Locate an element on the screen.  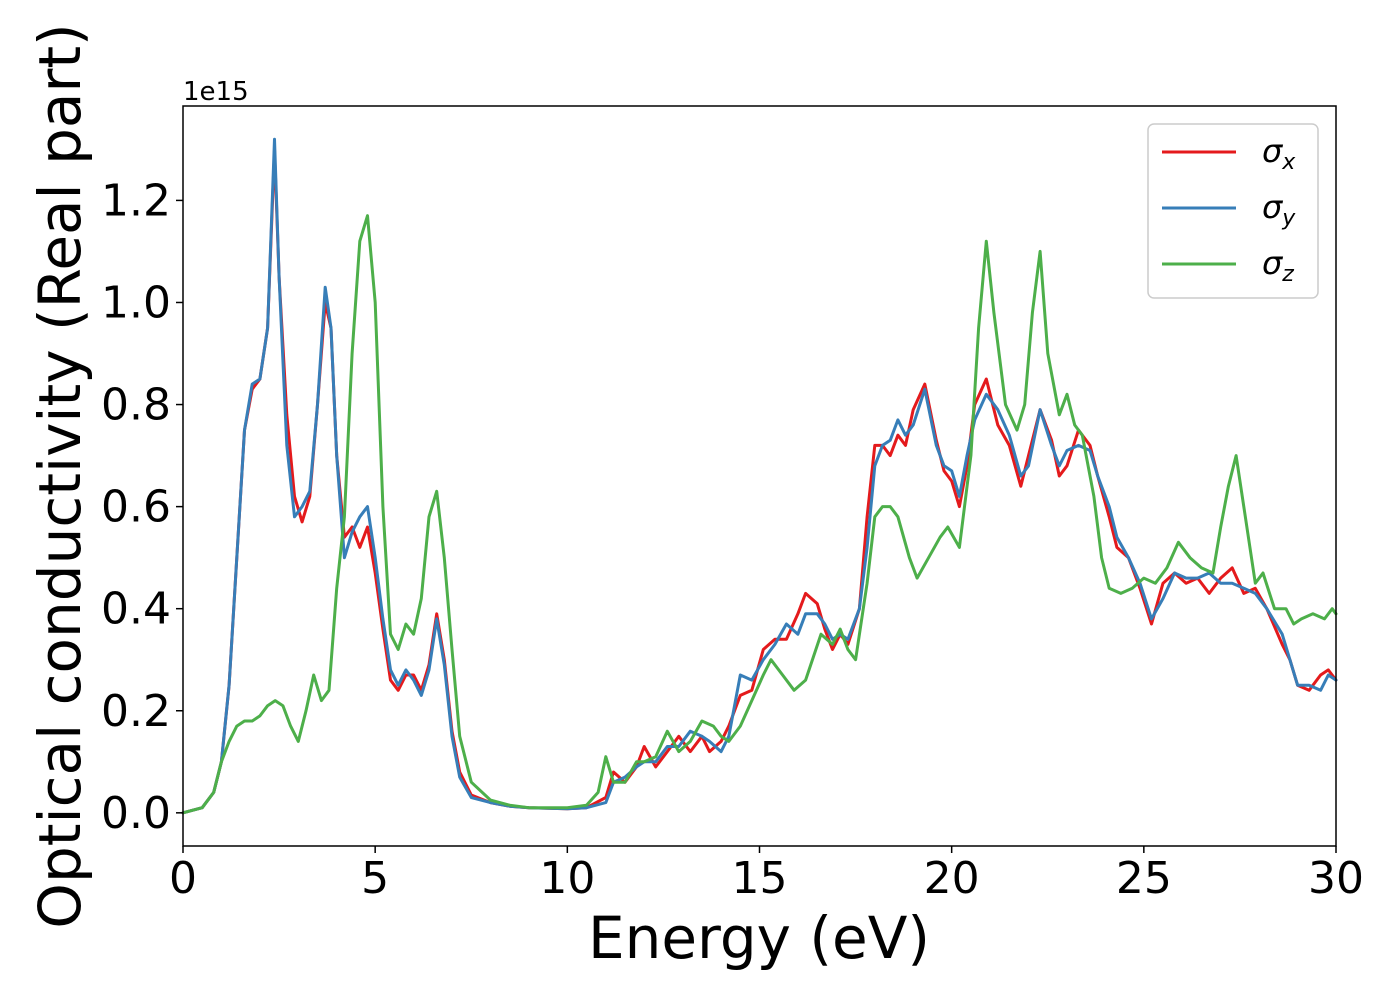
x-tick-label: 0 is located at coordinates (183, 878).